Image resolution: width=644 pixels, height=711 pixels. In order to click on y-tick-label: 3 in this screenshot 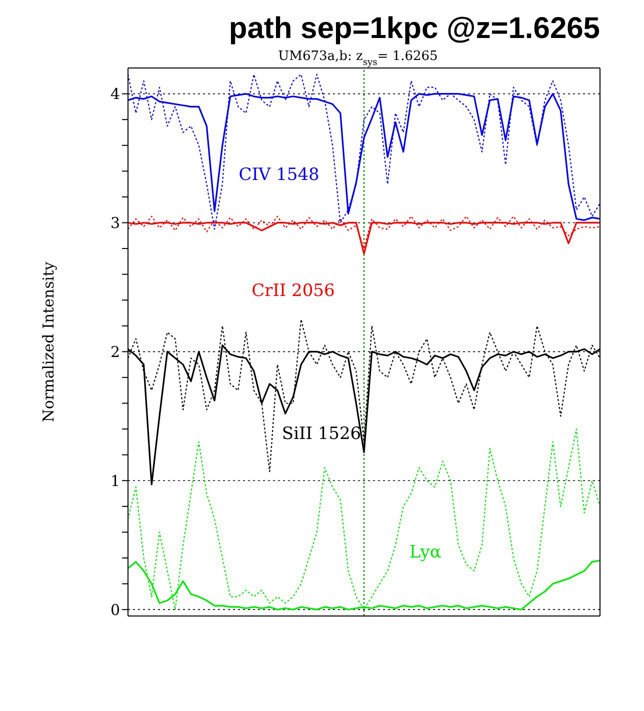, I will do `click(115, 223)`.